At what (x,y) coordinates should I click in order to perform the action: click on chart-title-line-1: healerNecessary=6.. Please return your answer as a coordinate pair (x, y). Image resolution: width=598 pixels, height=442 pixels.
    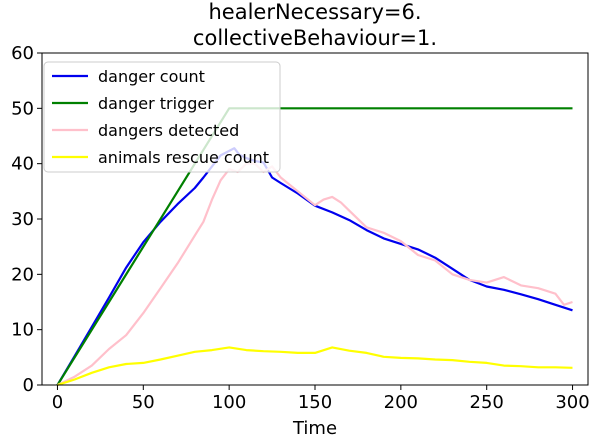
    Looking at the image, I should click on (314, 12).